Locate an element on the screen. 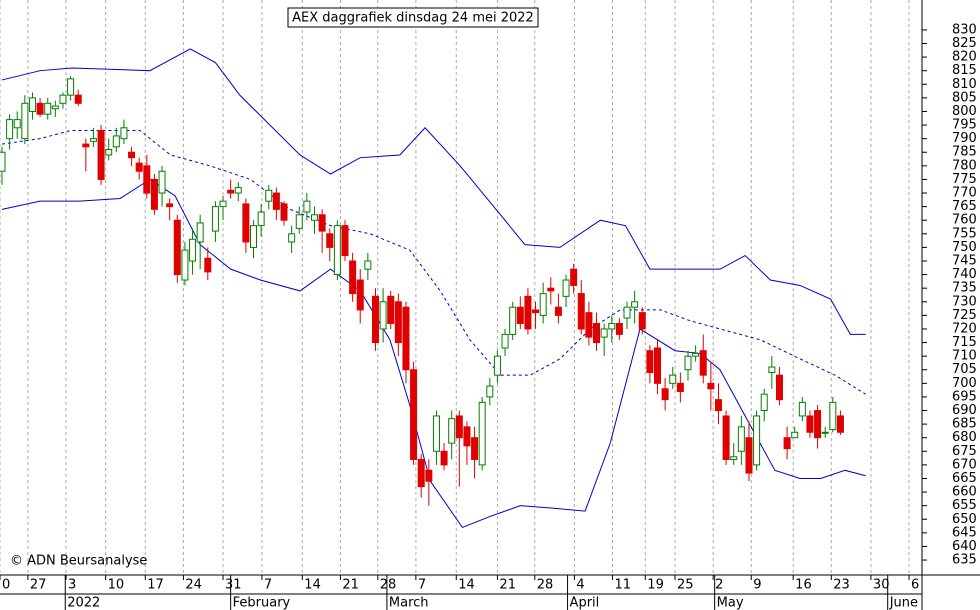 The height and width of the screenshot is (610, 980). x-tick-label: 21 is located at coordinates (350, 585).